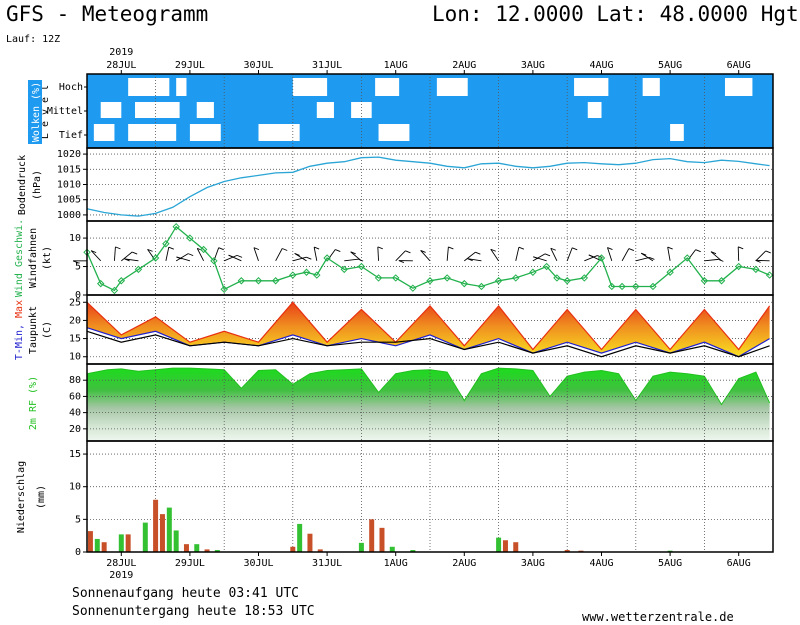 The height and width of the screenshot is (625, 800). What do you see at coordinates (185, 593) in the screenshot?
I see `sunrise-text: Sonnenaufgang heute 03:41 UTC` at bounding box center [185, 593].